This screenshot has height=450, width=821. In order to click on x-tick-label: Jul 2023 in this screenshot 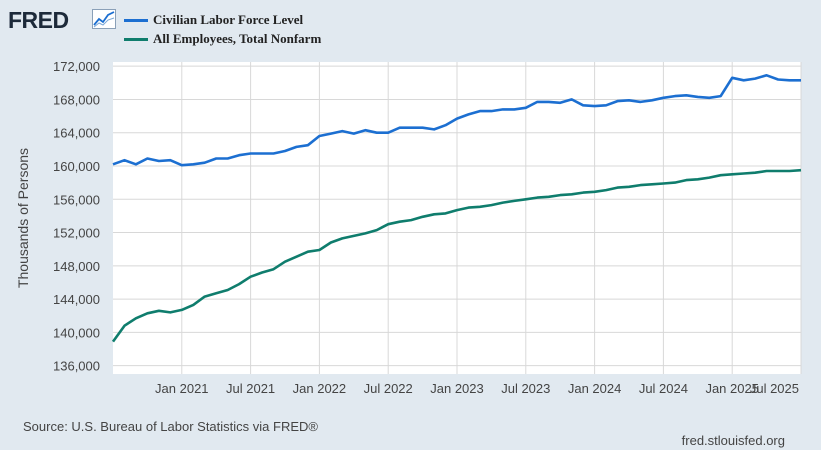, I will do `click(525, 388)`.